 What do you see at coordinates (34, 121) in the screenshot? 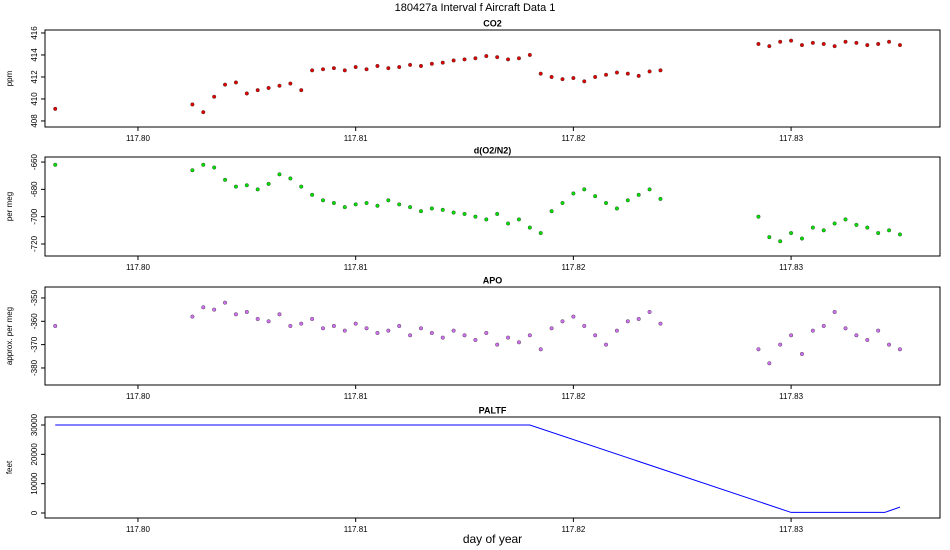
I see `y-tick-label: 408` at bounding box center [34, 121].